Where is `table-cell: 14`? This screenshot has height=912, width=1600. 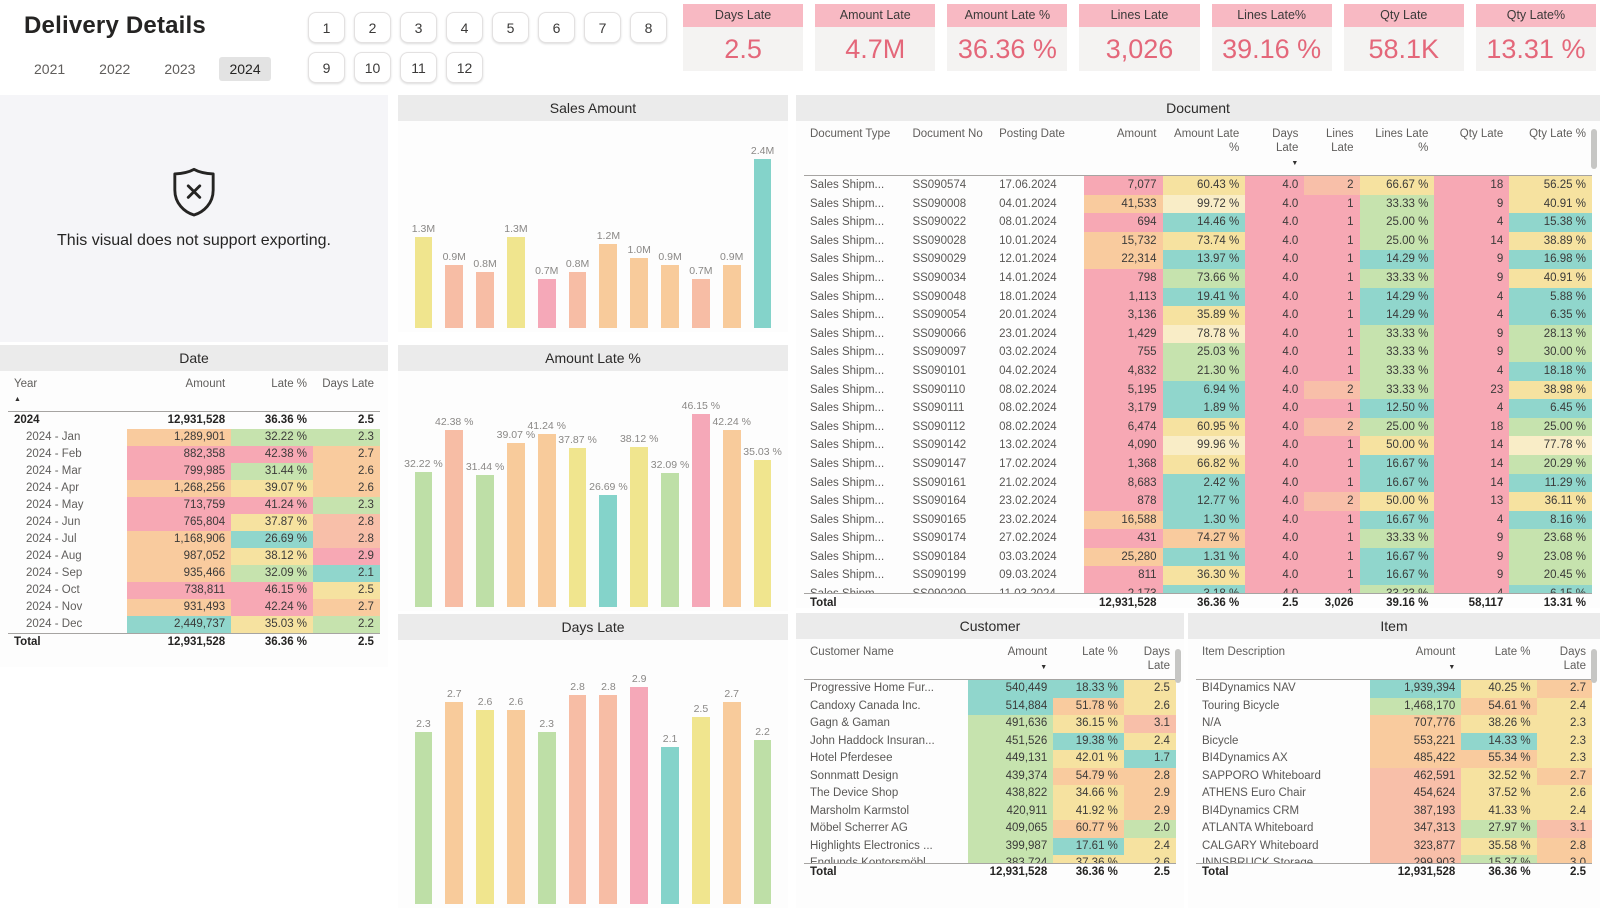 table-cell: 14 is located at coordinates (1472, 241).